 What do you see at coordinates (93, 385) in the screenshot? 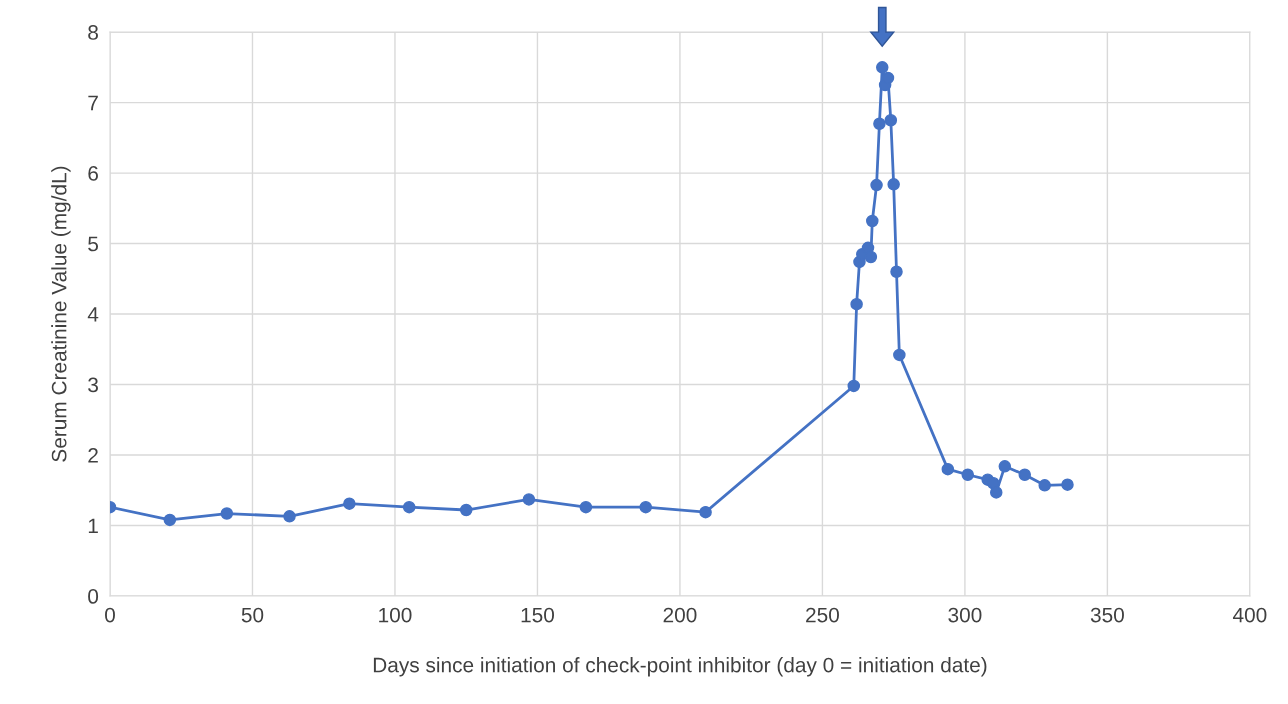
I see `y-tick-label: 3` at bounding box center [93, 385].